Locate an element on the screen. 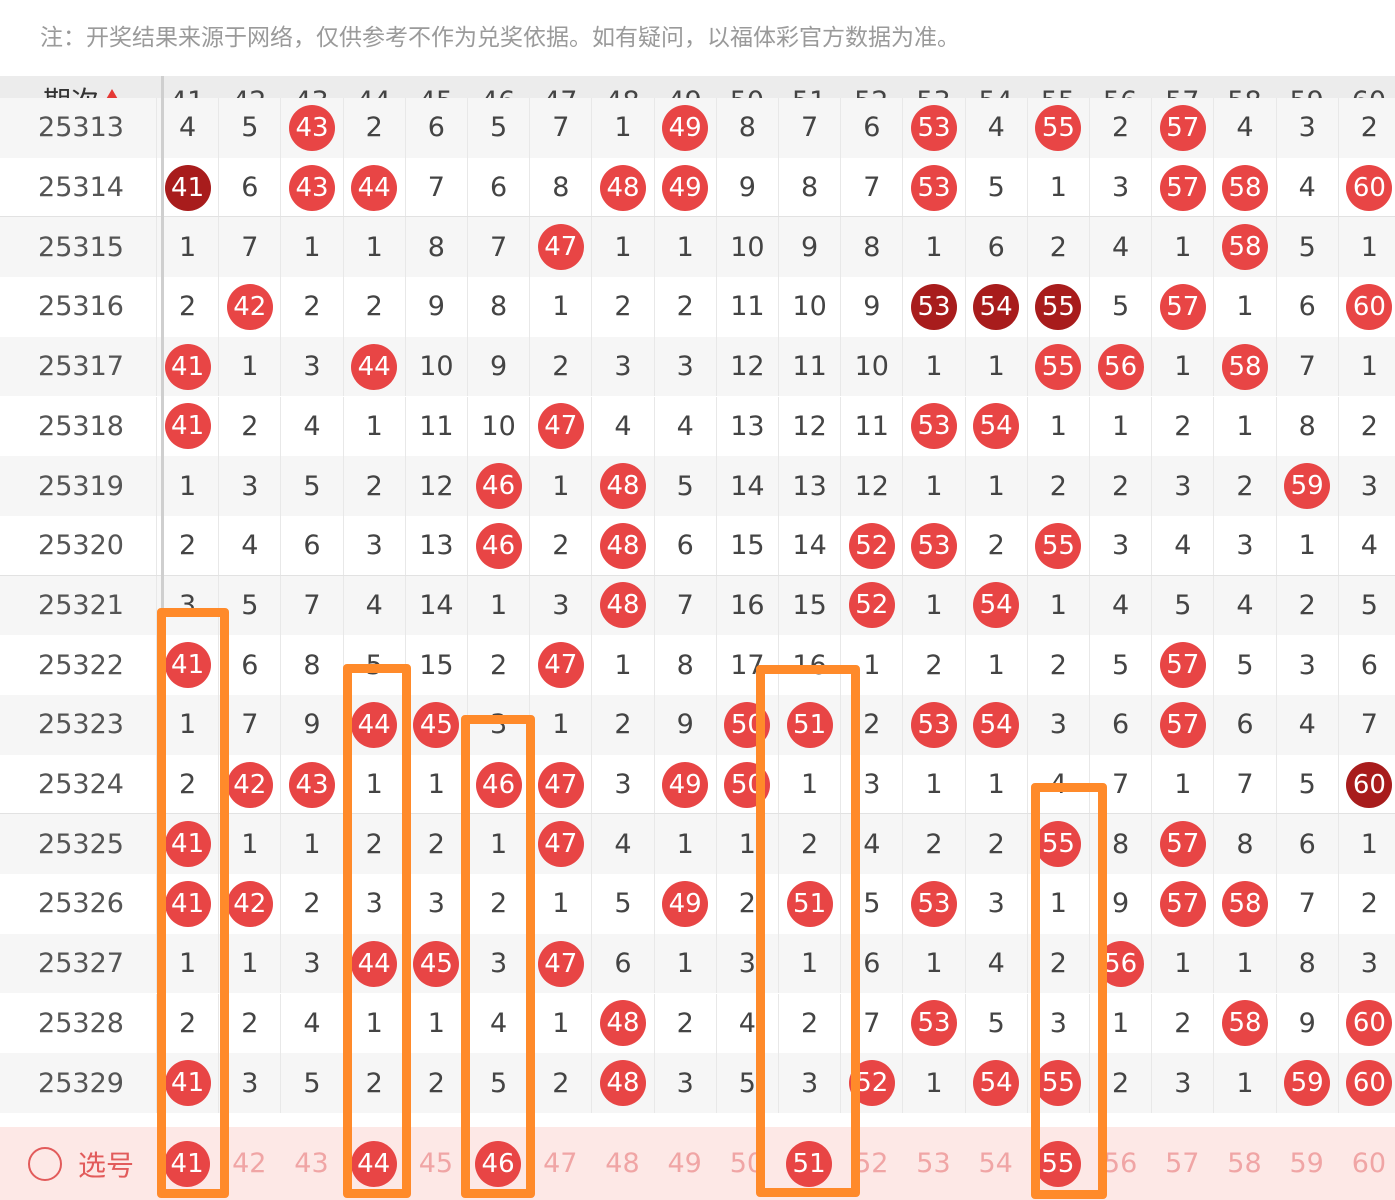  pick-number-43: 43 is located at coordinates (311, 1163).